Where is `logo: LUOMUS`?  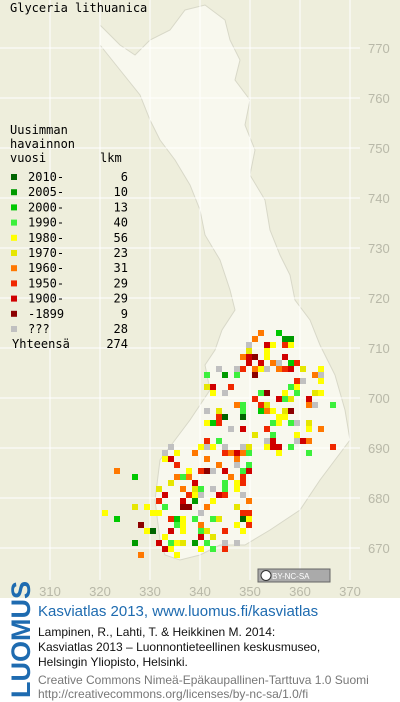 logo: LUOMUS is located at coordinates (21, 639).